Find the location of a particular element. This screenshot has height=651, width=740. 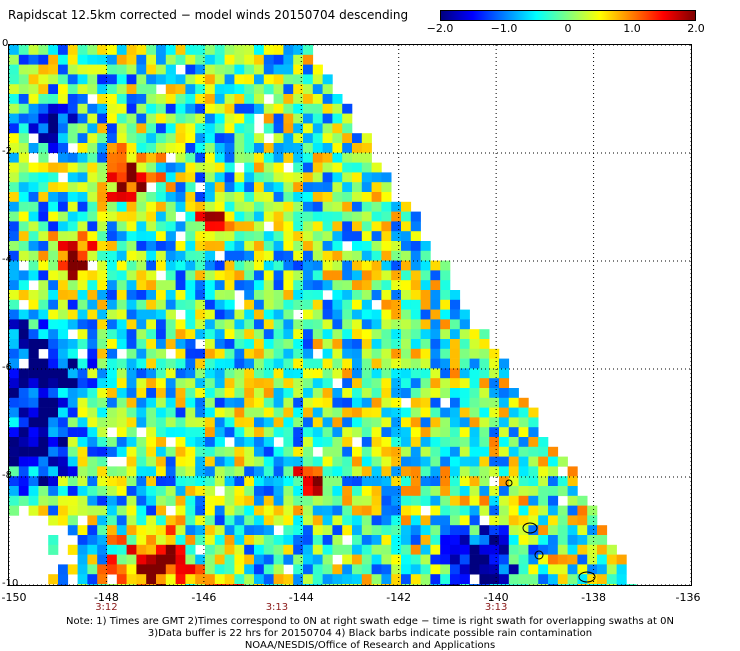

y-tick-label: -8 is located at coordinates (7, 475).